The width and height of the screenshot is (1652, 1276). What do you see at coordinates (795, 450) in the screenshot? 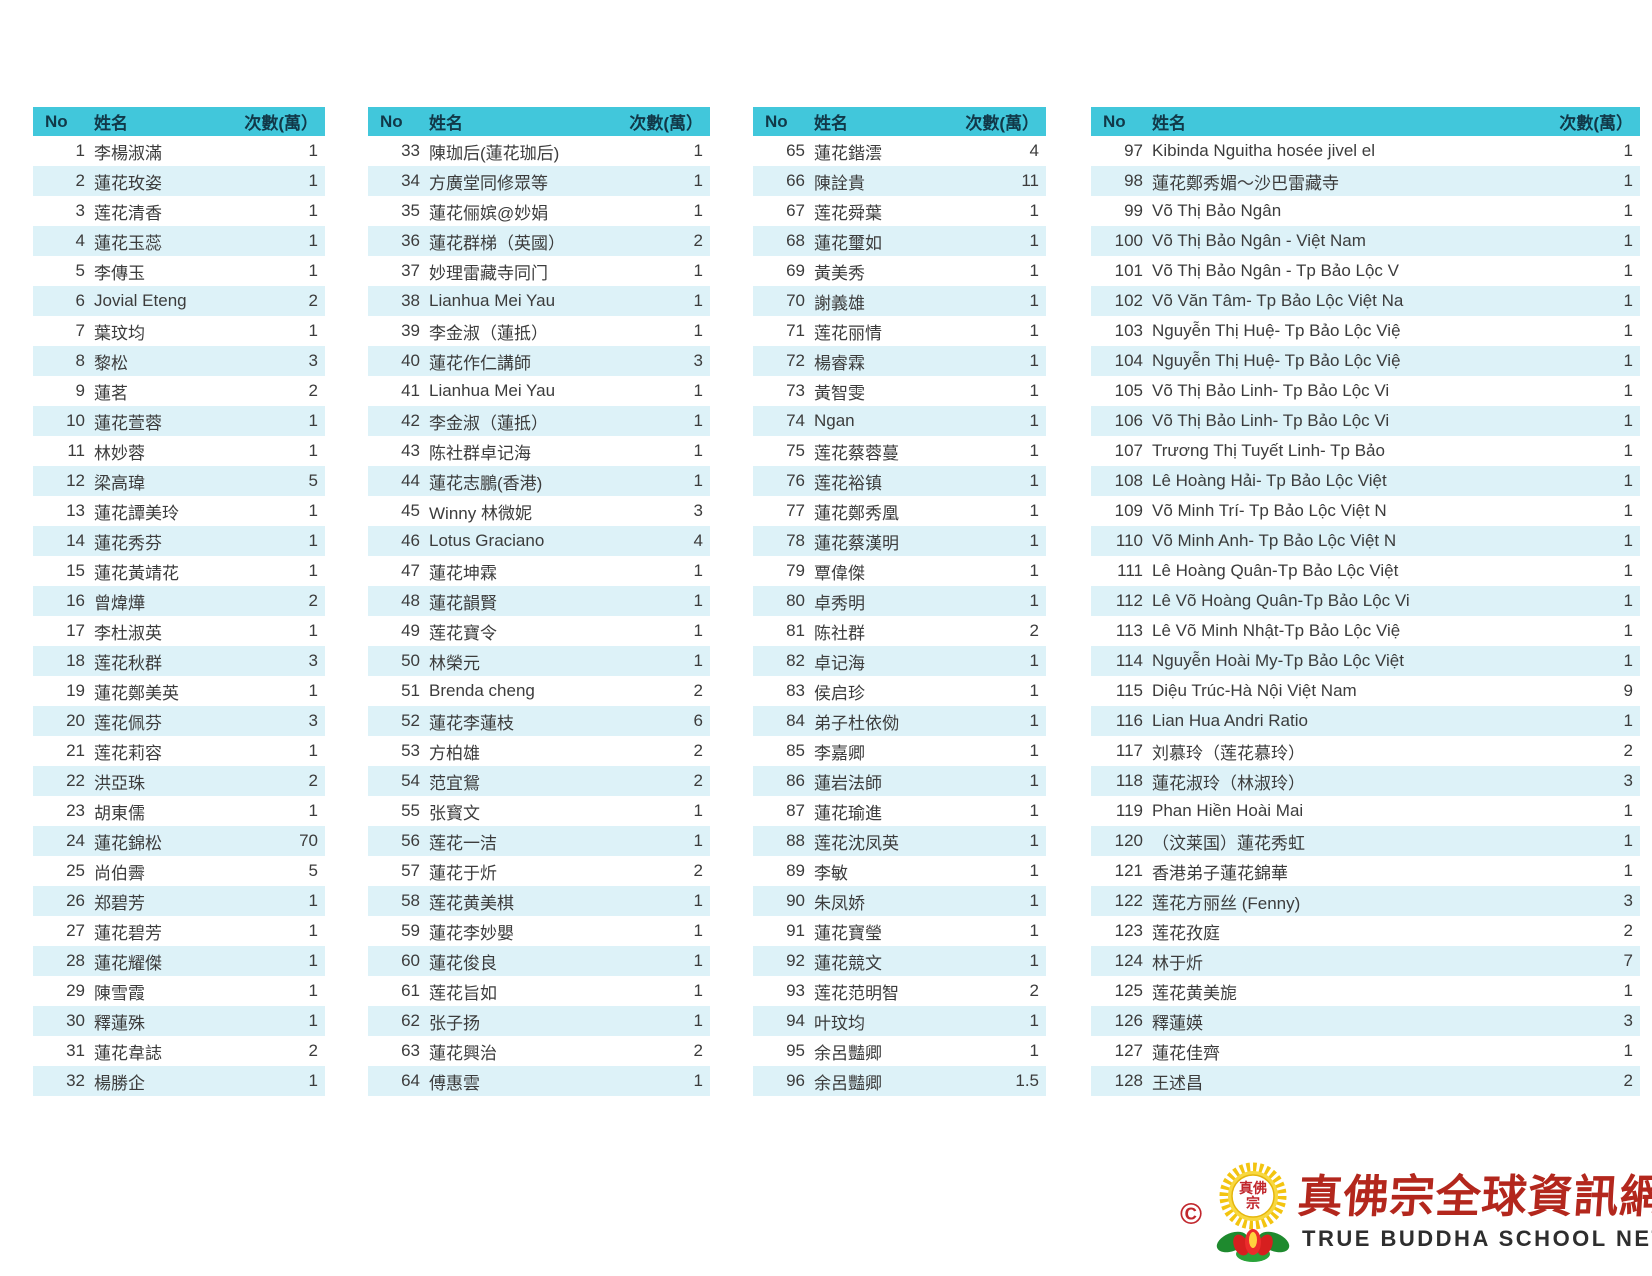
I see `row-number: 75` at bounding box center [795, 450].